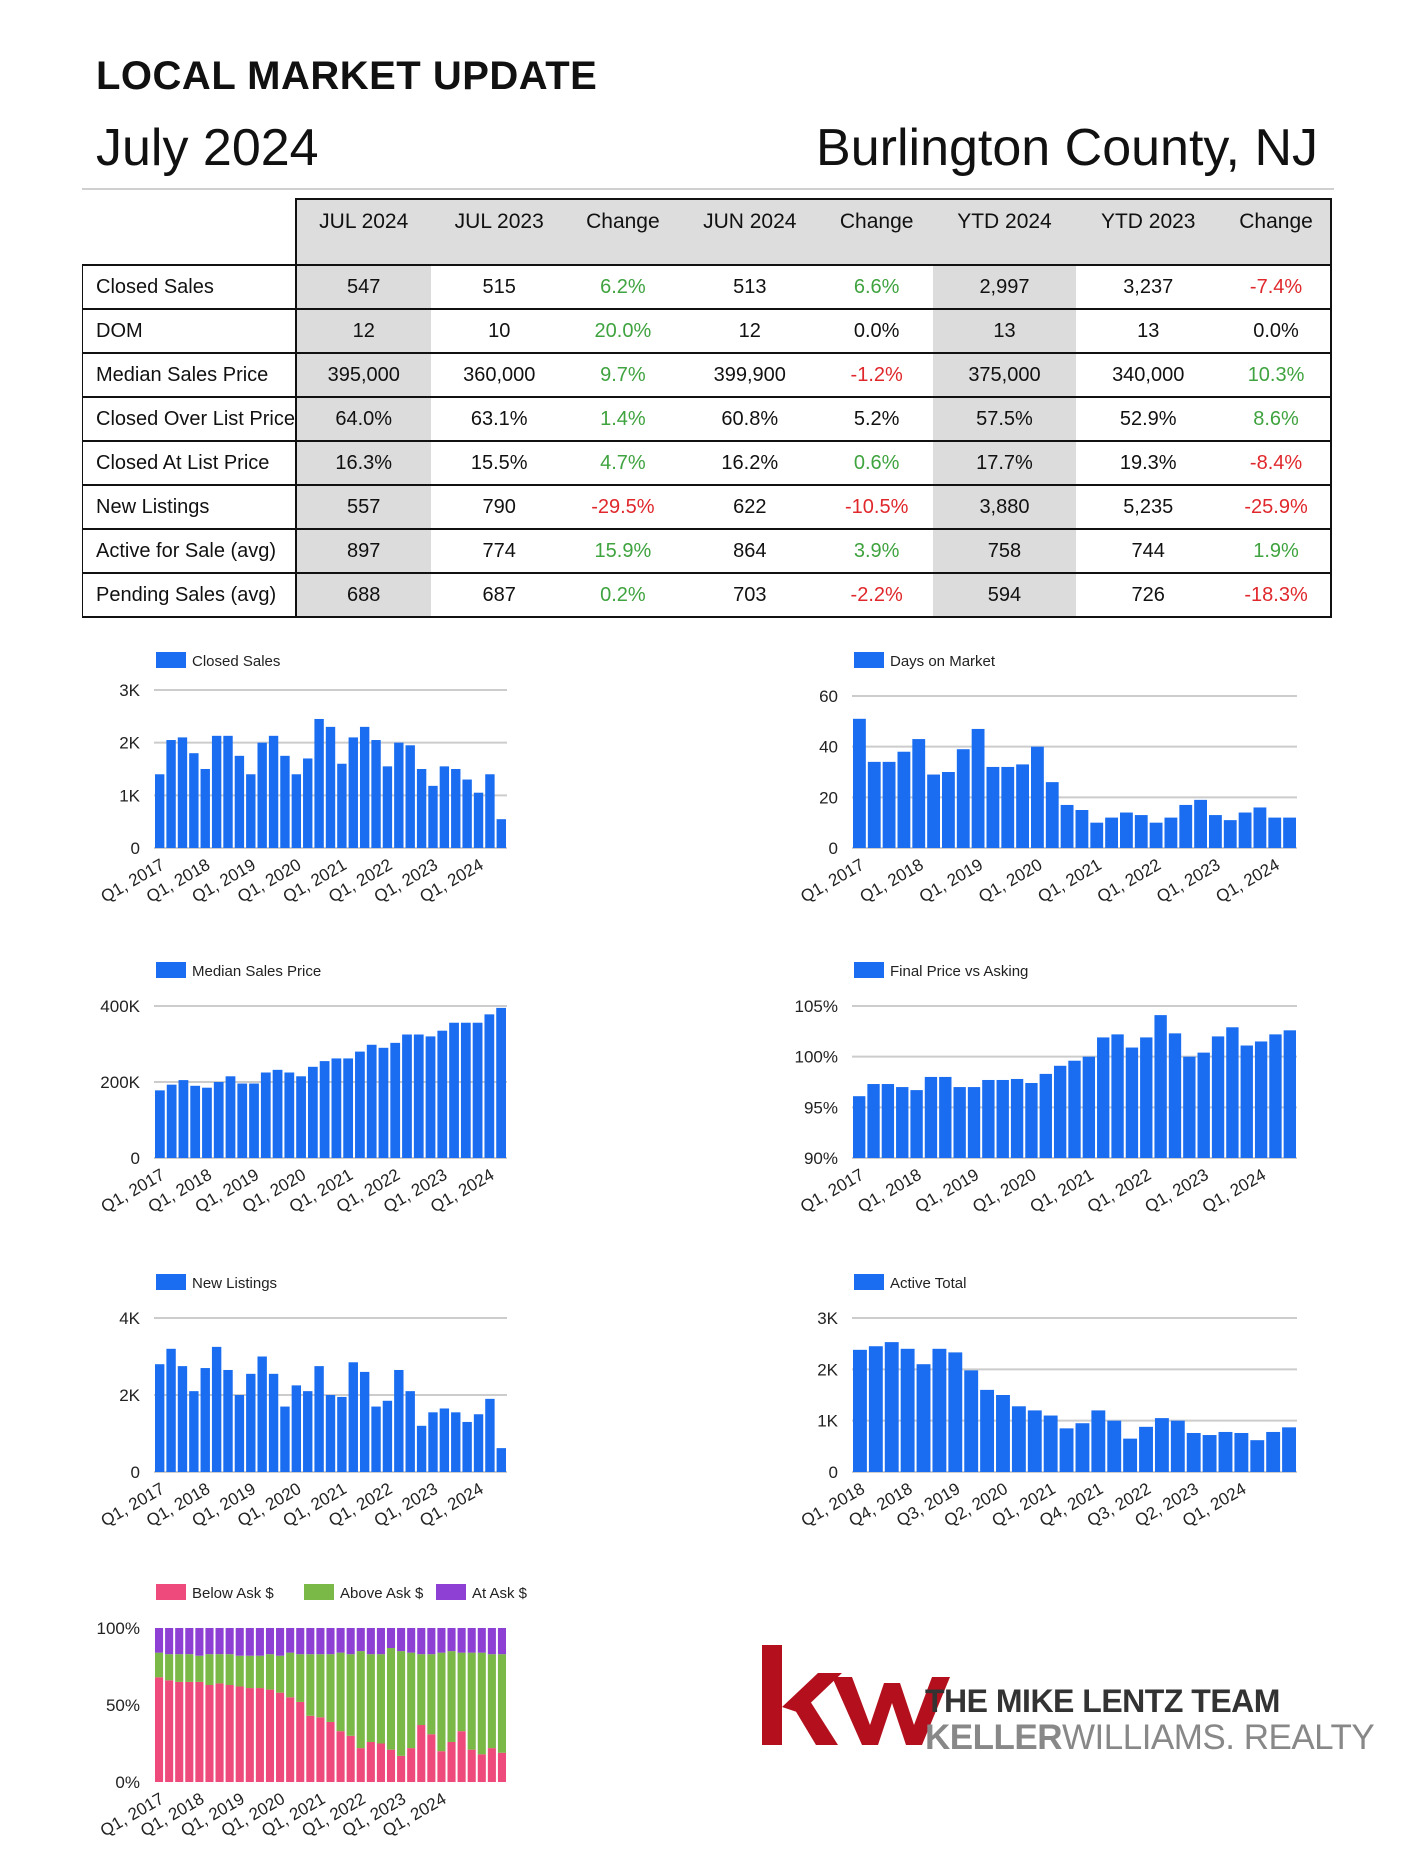 This screenshot has width=1406, height=1875. I want to click on legend-label: At Ask $, so click(500, 1593).